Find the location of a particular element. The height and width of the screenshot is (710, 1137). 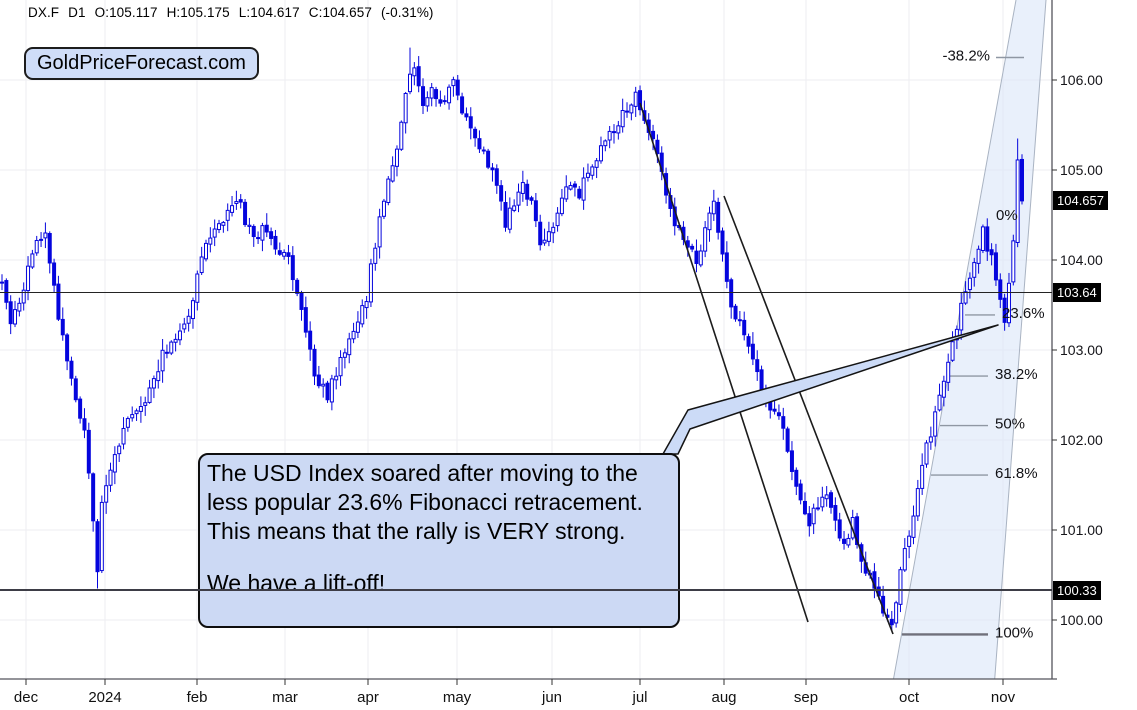

month-tick-label: oct is located at coordinates (909, 697).